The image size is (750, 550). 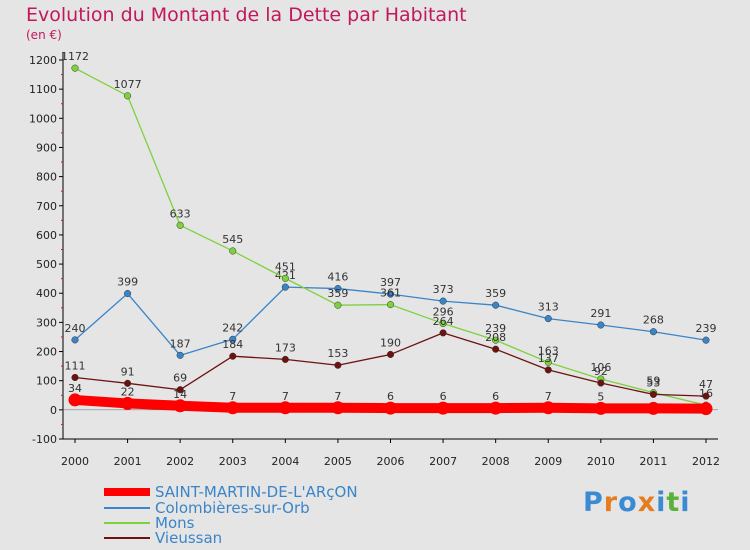 What do you see at coordinates (548, 307) in the screenshot?
I see `data-label: 313` at bounding box center [548, 307].